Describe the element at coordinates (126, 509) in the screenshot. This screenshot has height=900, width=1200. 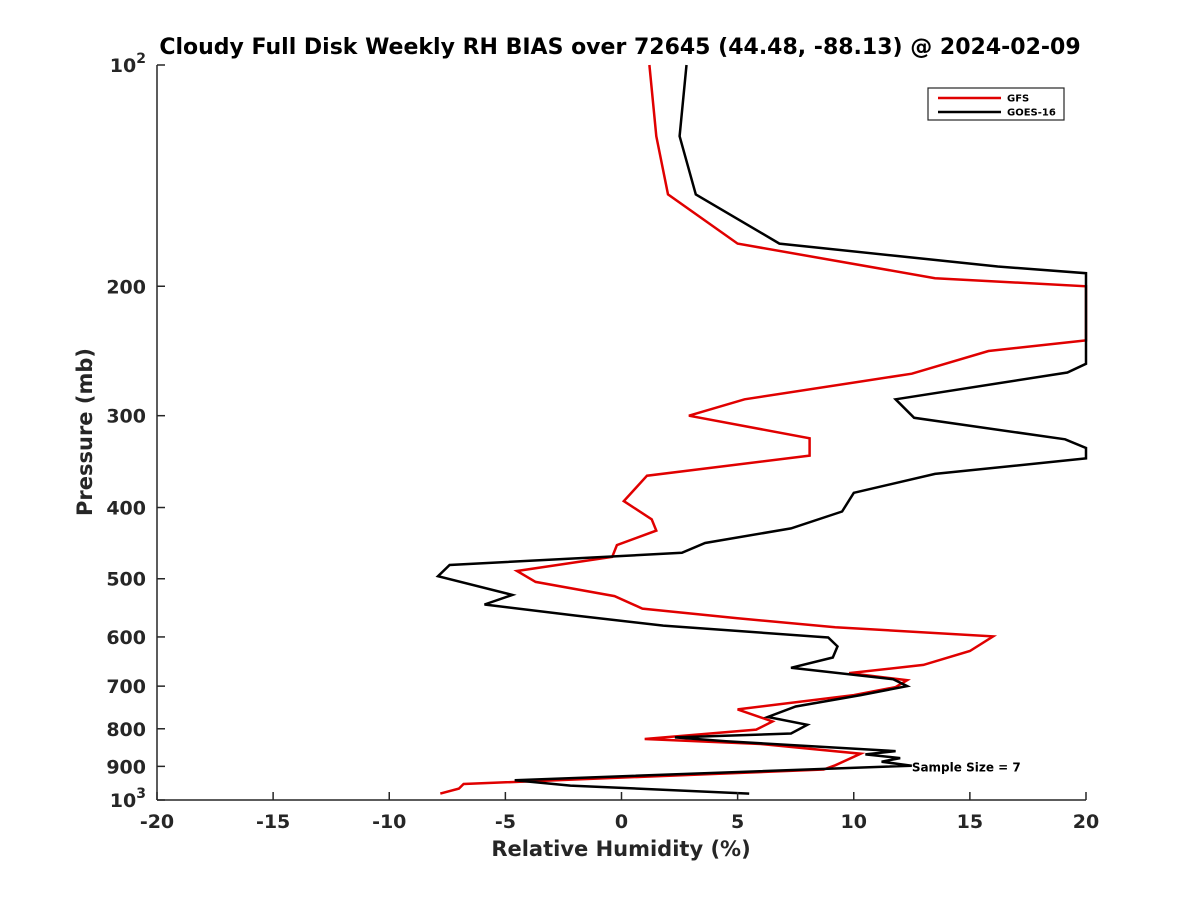
I see `y-tick-label: 400` at that location.